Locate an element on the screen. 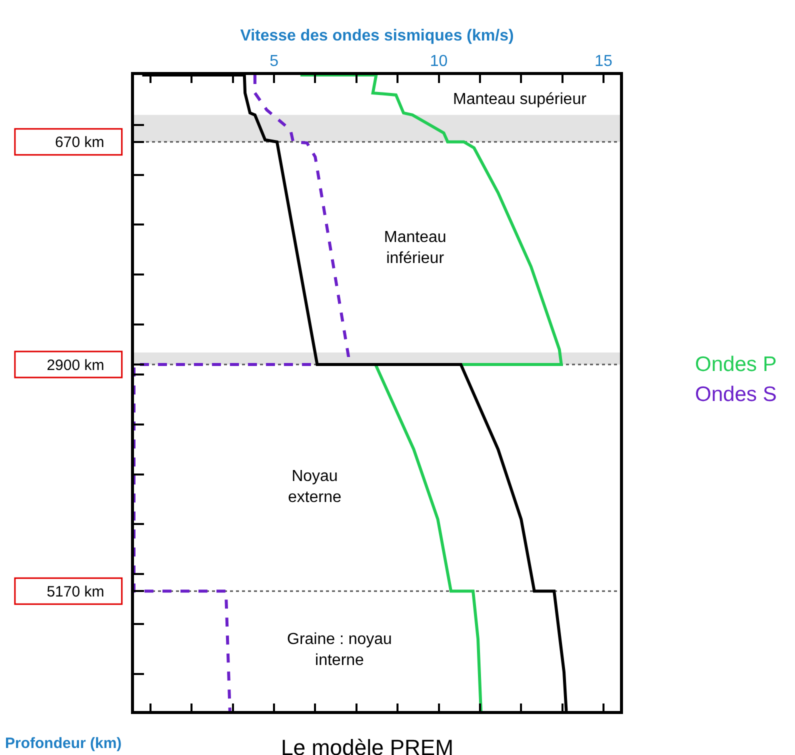 This screenshot has width=795, height=755. y-tick-label: 670 km is located at coordinates (79, 143).